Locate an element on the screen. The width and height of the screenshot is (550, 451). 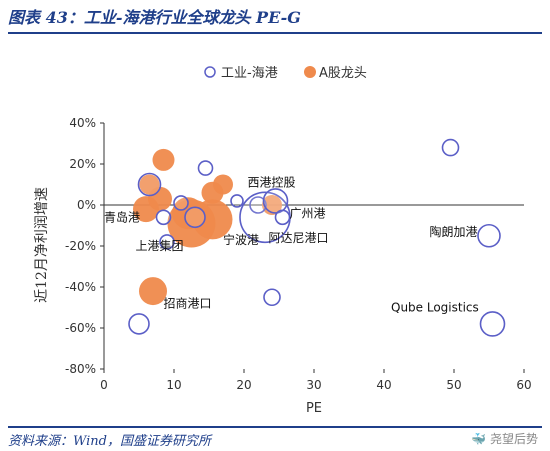
point-annotation: 青岛港 is located at coordinates (122, 216).